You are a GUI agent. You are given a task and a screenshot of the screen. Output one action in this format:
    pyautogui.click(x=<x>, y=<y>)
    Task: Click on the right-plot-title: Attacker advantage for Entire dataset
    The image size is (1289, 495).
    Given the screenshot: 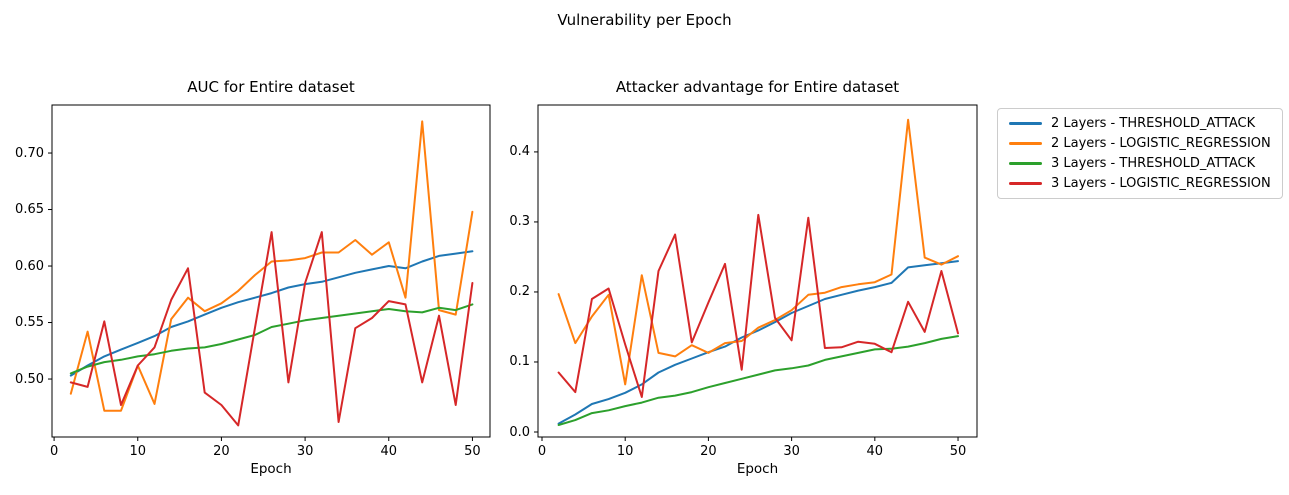 What is the action you would take?
    pyautogui.click(x=757, y=87)
    